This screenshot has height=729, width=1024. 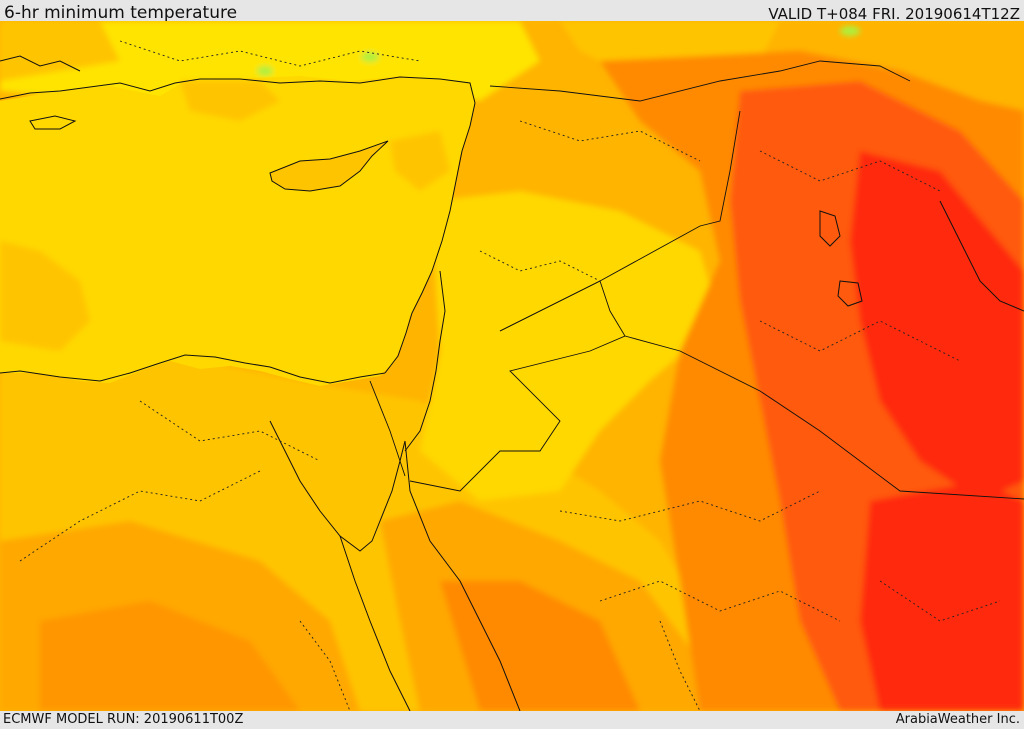 I want to click on border-iraq-saudi, so click(x=824, y=417).